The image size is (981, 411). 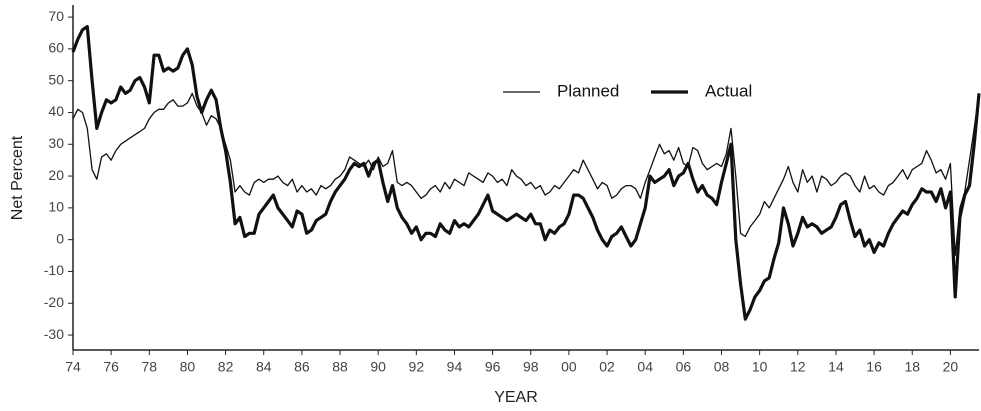 What do you see at coordinates (588, 90) in the screenshot?
I see `legend-label: Planned` at bounding box center [588, 90].